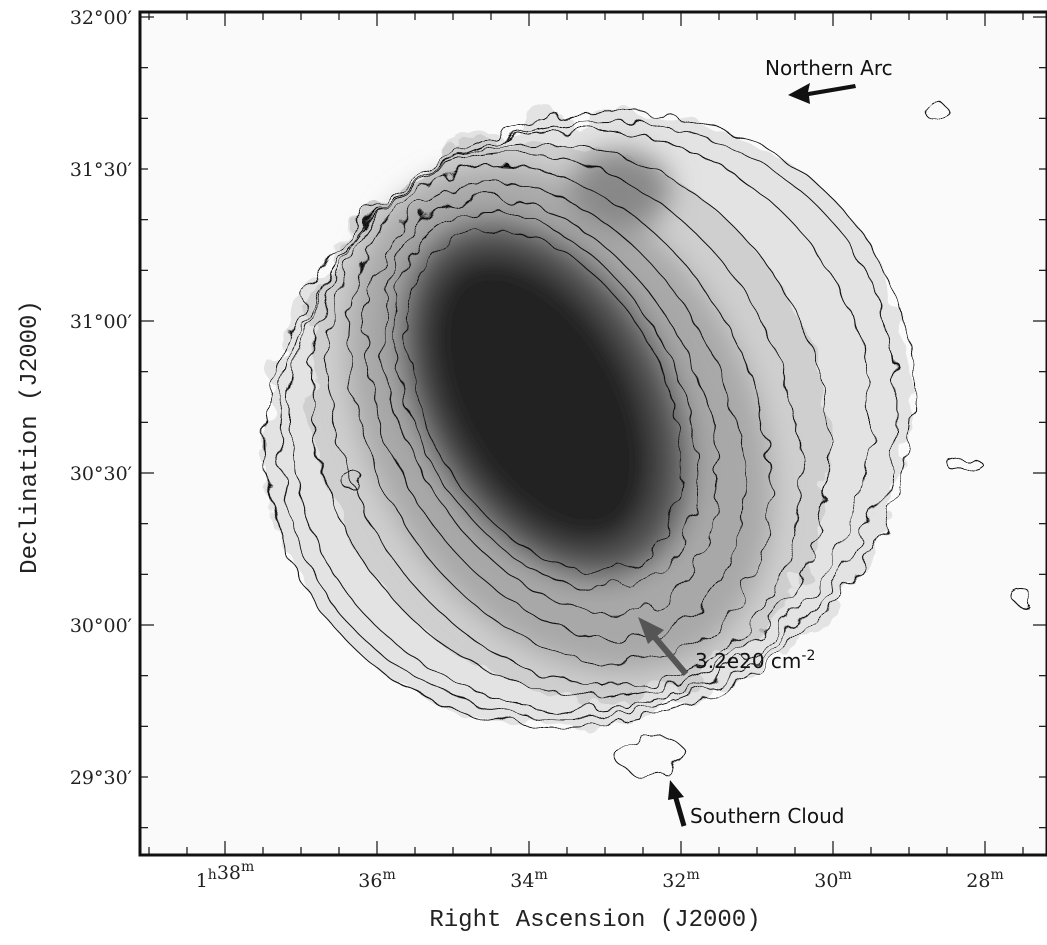  Describe the element at coordinates (101, 778) in the screenshot. I see `y-tick-label: 29°30′` at that location.